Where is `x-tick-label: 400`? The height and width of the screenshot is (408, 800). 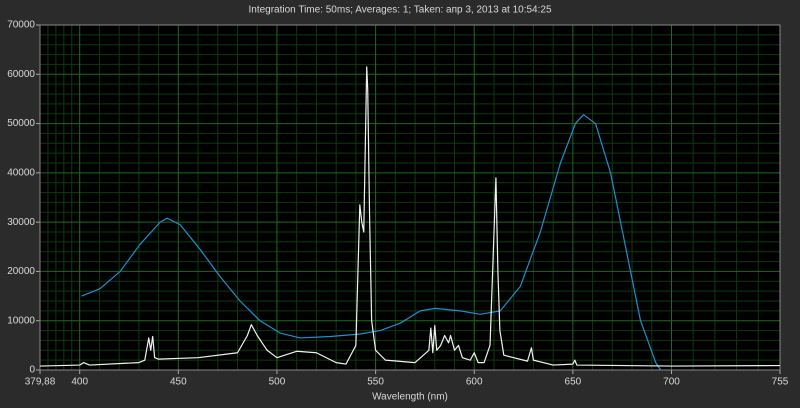
x-tick-label: 400 is located at coordinates (79, 382).